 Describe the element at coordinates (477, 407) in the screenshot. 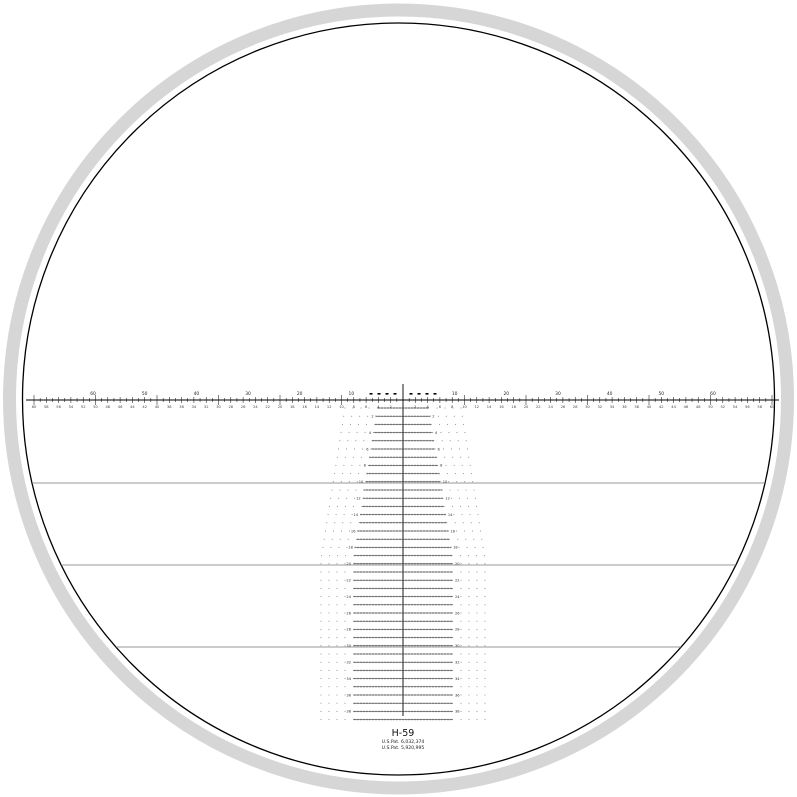

I see `h-tick-label: 12` at that location.